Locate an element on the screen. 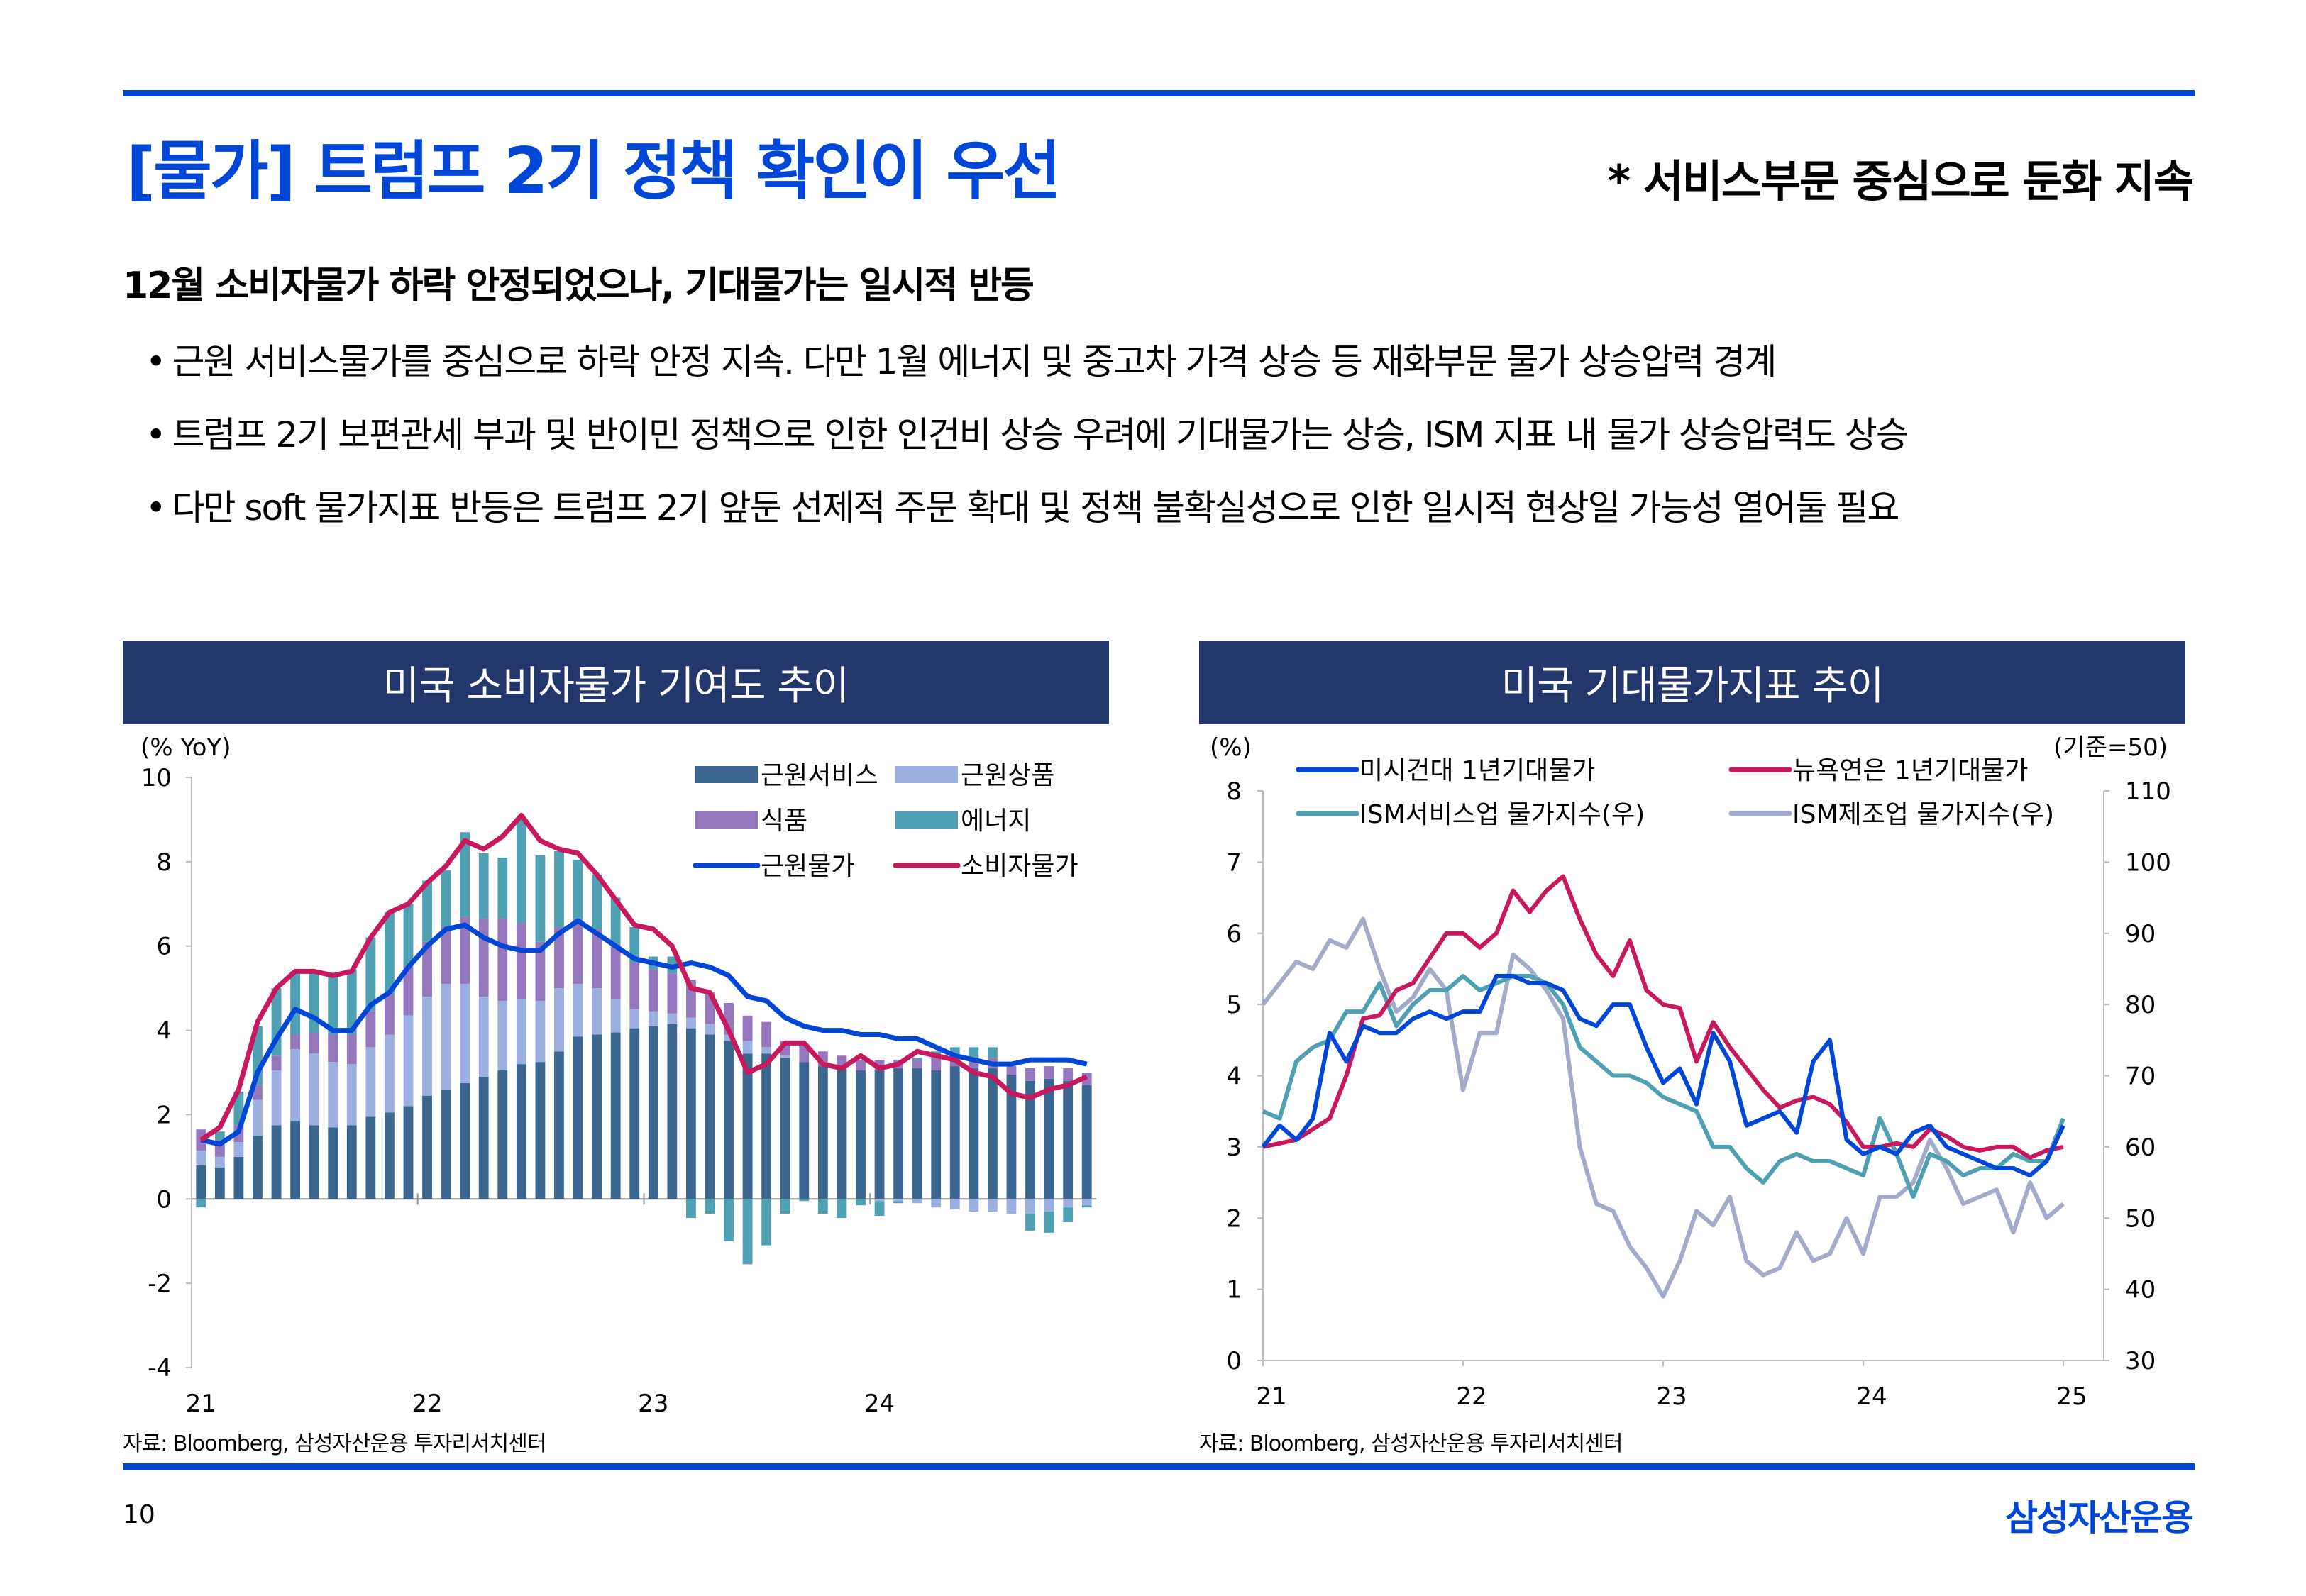 Image resolution: width=2306 pixels, height=1596 pixels. x-tick-label: 21 is located at coordinates (201, 1404).